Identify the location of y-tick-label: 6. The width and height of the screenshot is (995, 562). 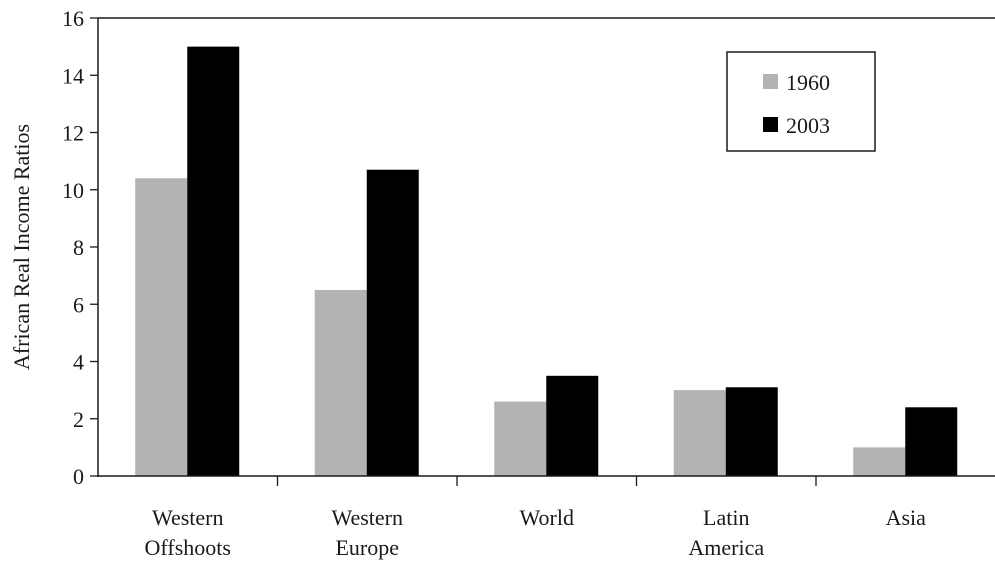
(78, 304).